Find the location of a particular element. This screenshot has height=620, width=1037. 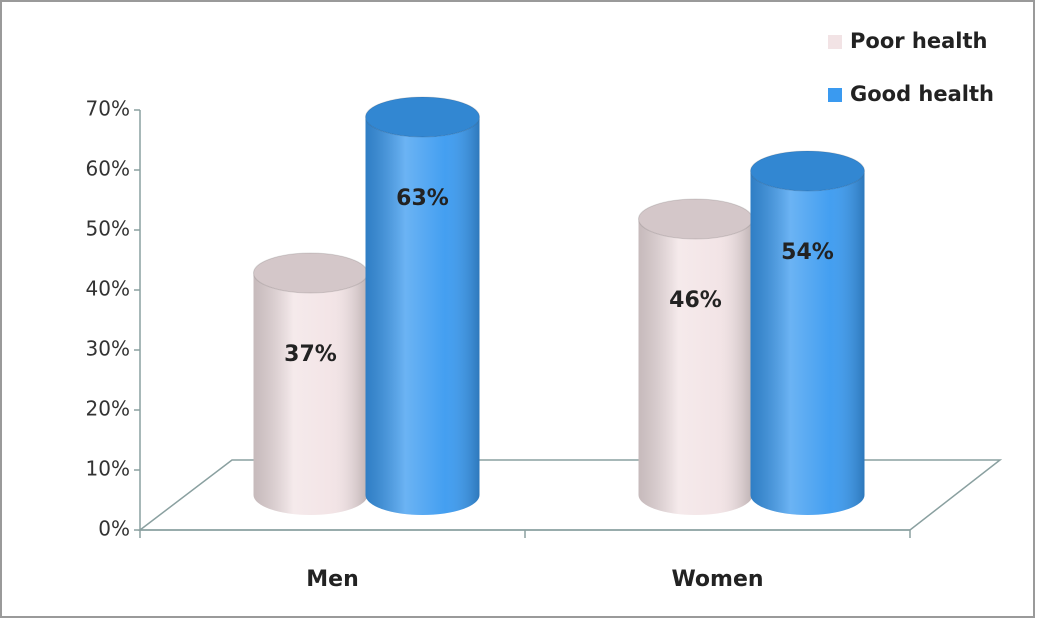

y-tick-label: 60% is located at coordinates (108, 169).